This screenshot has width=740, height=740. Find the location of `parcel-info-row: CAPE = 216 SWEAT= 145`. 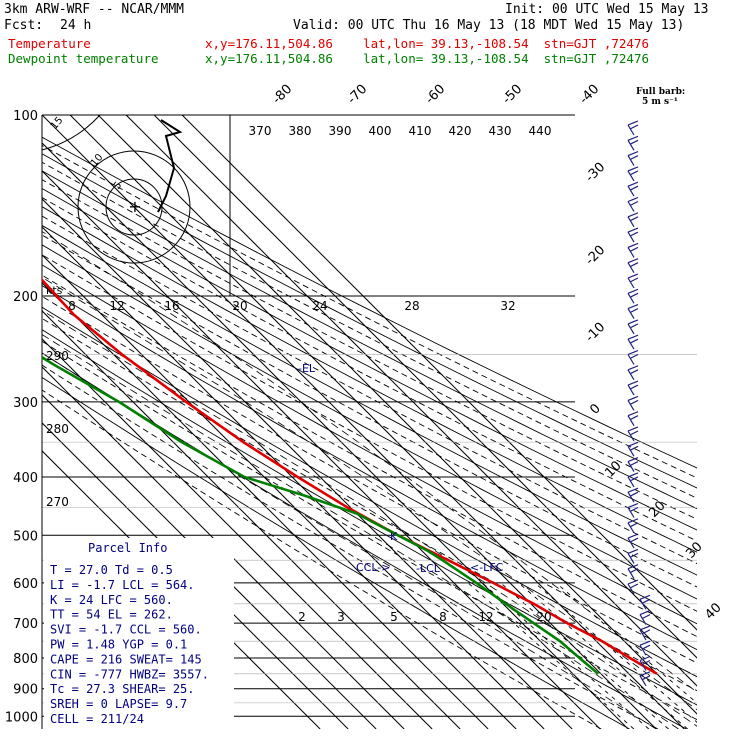

parcel-info-row: CAPE = 216 SWEAT= 145 is located at coordinates (126, 659).